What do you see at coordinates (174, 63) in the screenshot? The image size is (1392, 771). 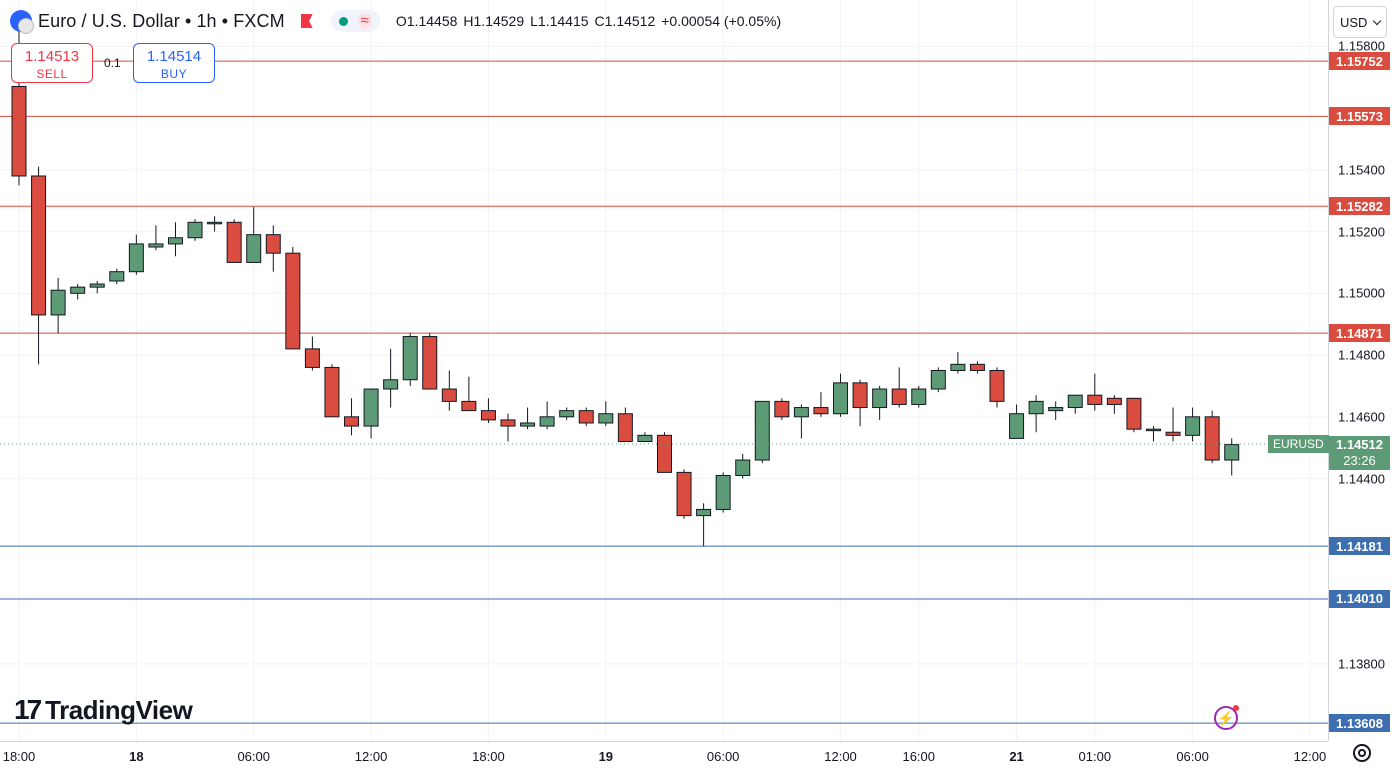 I see `buy-button: 1.14514 BUY` at bounding box center [174, 63].